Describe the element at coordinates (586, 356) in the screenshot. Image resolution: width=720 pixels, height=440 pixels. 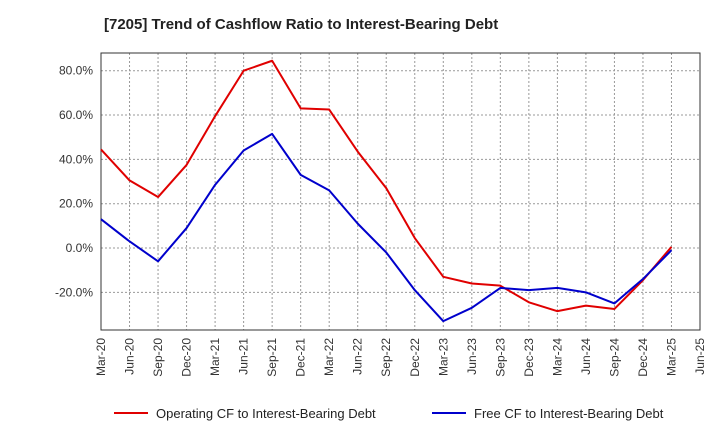
I see `x-tick-label: Jun-24` at that location.